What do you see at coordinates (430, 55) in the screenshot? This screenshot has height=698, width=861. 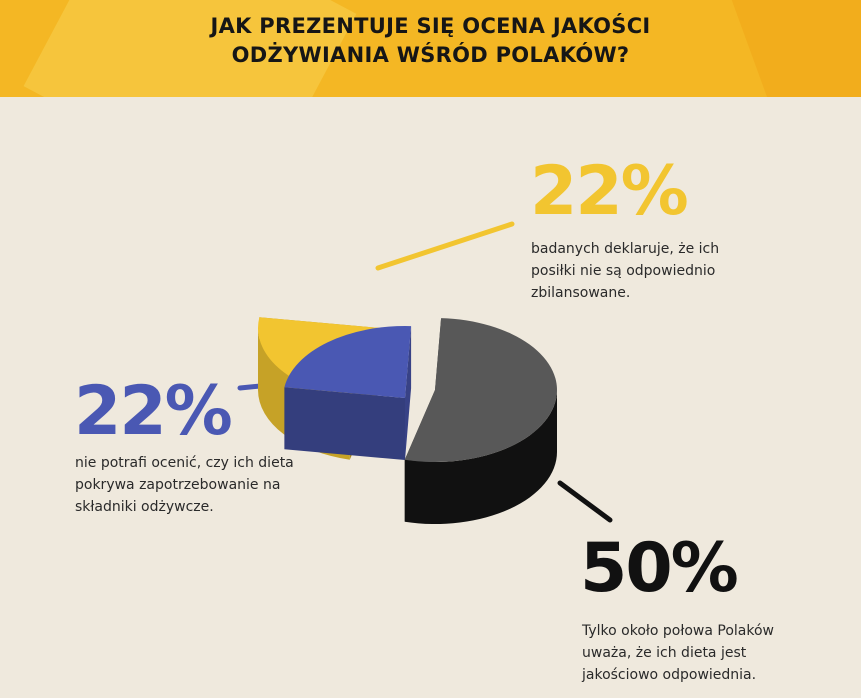 I see `title-line-2: ODŻYWIANIA WŚRÓD POLAKÓW?` at bounding box center [430, 55].